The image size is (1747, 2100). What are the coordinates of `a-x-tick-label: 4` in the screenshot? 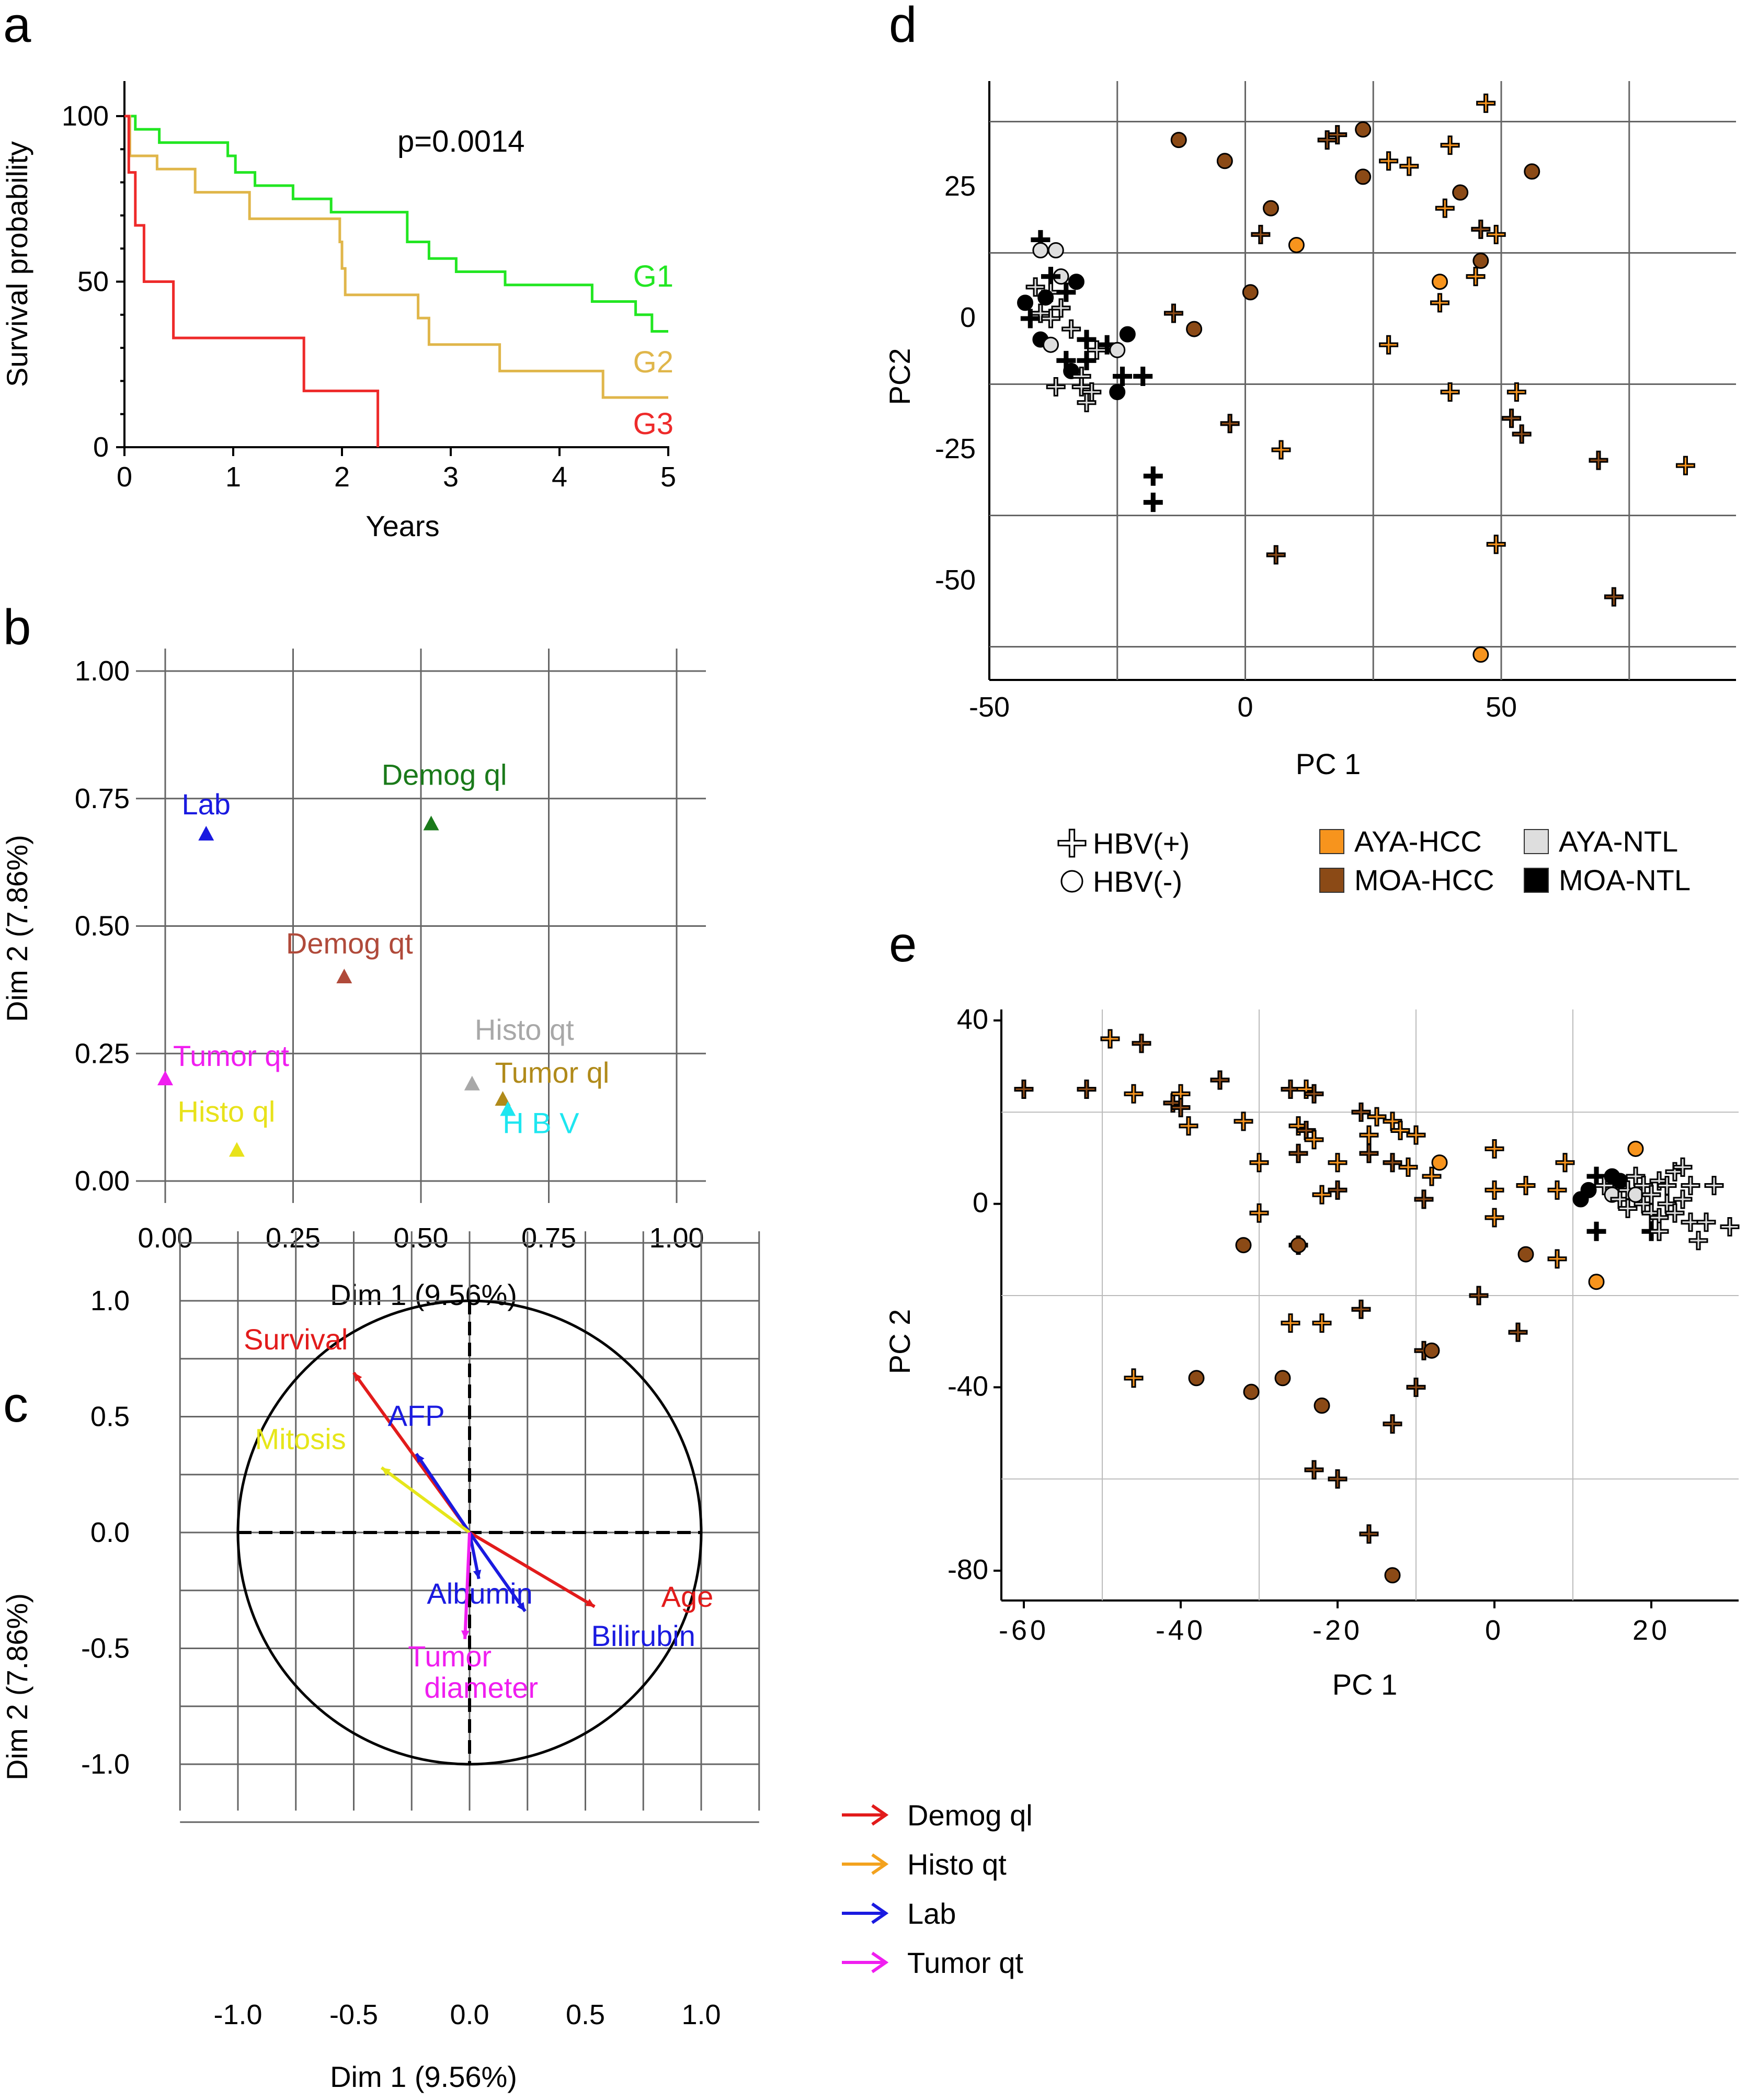 It's located at (559, 477).